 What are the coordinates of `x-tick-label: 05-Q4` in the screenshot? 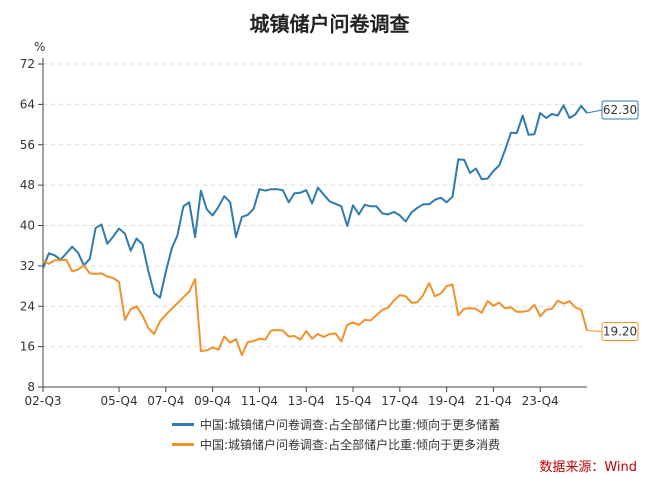 It's located at (118, 401).